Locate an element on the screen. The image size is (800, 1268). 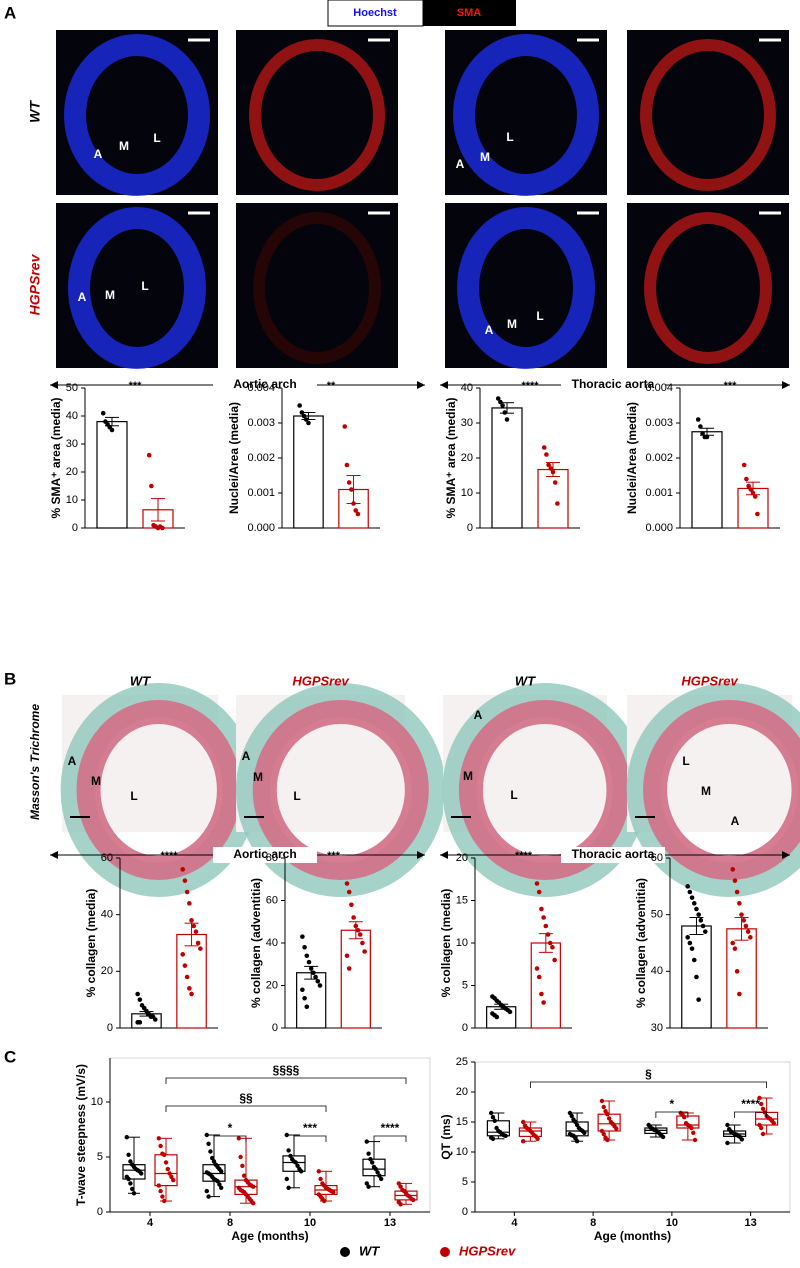
column-title: WT is located at coordinates (525, 680).